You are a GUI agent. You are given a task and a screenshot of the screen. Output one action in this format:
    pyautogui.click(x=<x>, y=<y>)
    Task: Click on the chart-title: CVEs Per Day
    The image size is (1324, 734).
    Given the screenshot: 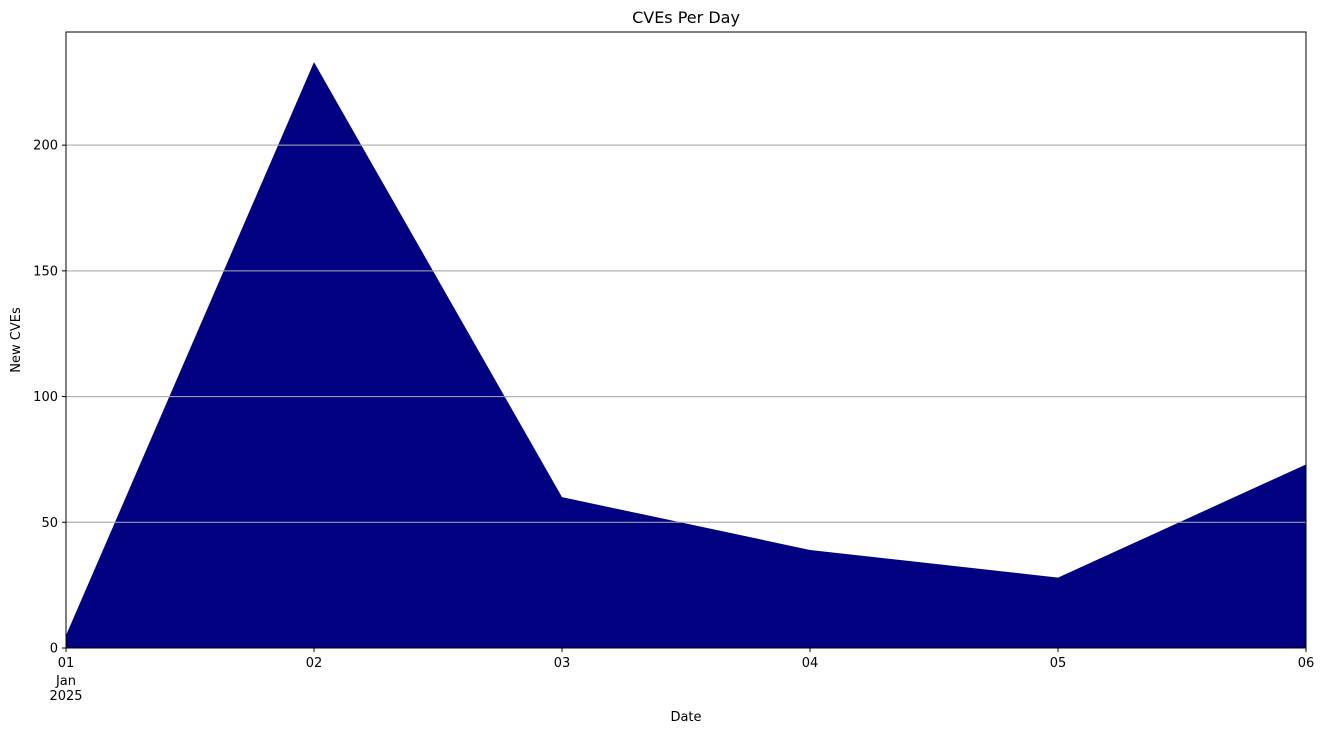 What is the action you would take?
    pyautogui.click(x=686, y=17)
    